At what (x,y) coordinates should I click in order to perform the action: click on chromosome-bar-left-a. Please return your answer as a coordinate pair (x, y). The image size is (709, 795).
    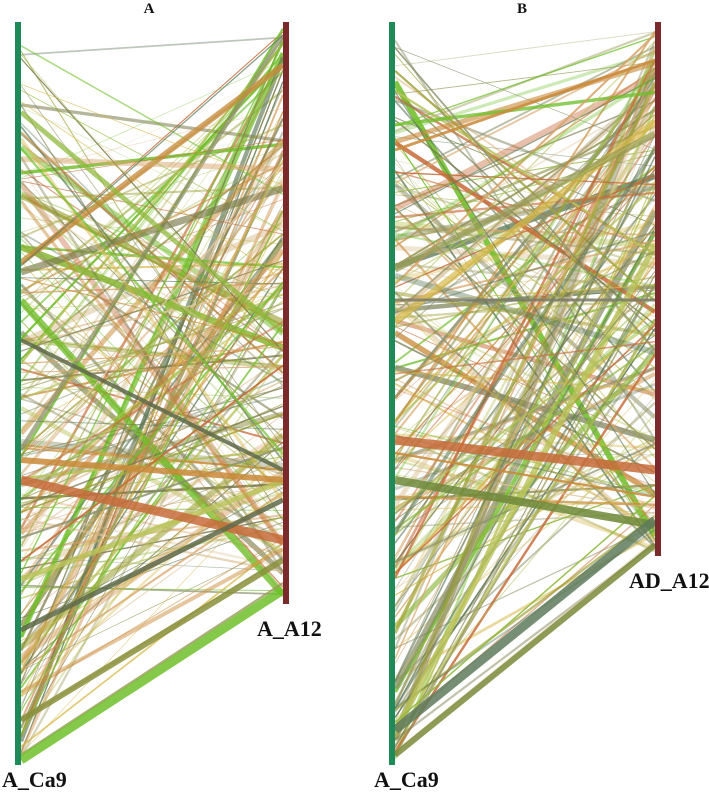
    Looking at the image, I should click on (18, 393).